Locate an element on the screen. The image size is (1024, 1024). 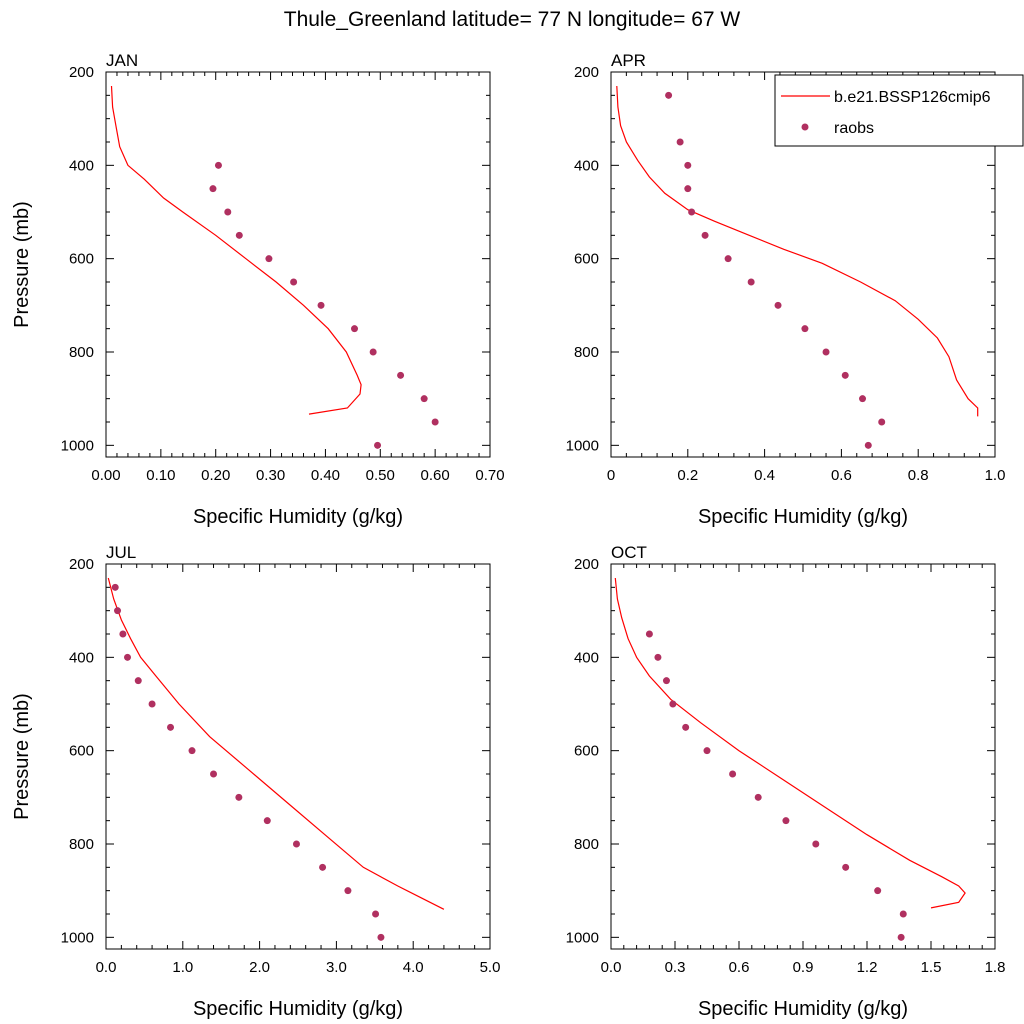
legend-model-label: b.e21.BSSP126cmip6 is located at coordinates (912, 97).